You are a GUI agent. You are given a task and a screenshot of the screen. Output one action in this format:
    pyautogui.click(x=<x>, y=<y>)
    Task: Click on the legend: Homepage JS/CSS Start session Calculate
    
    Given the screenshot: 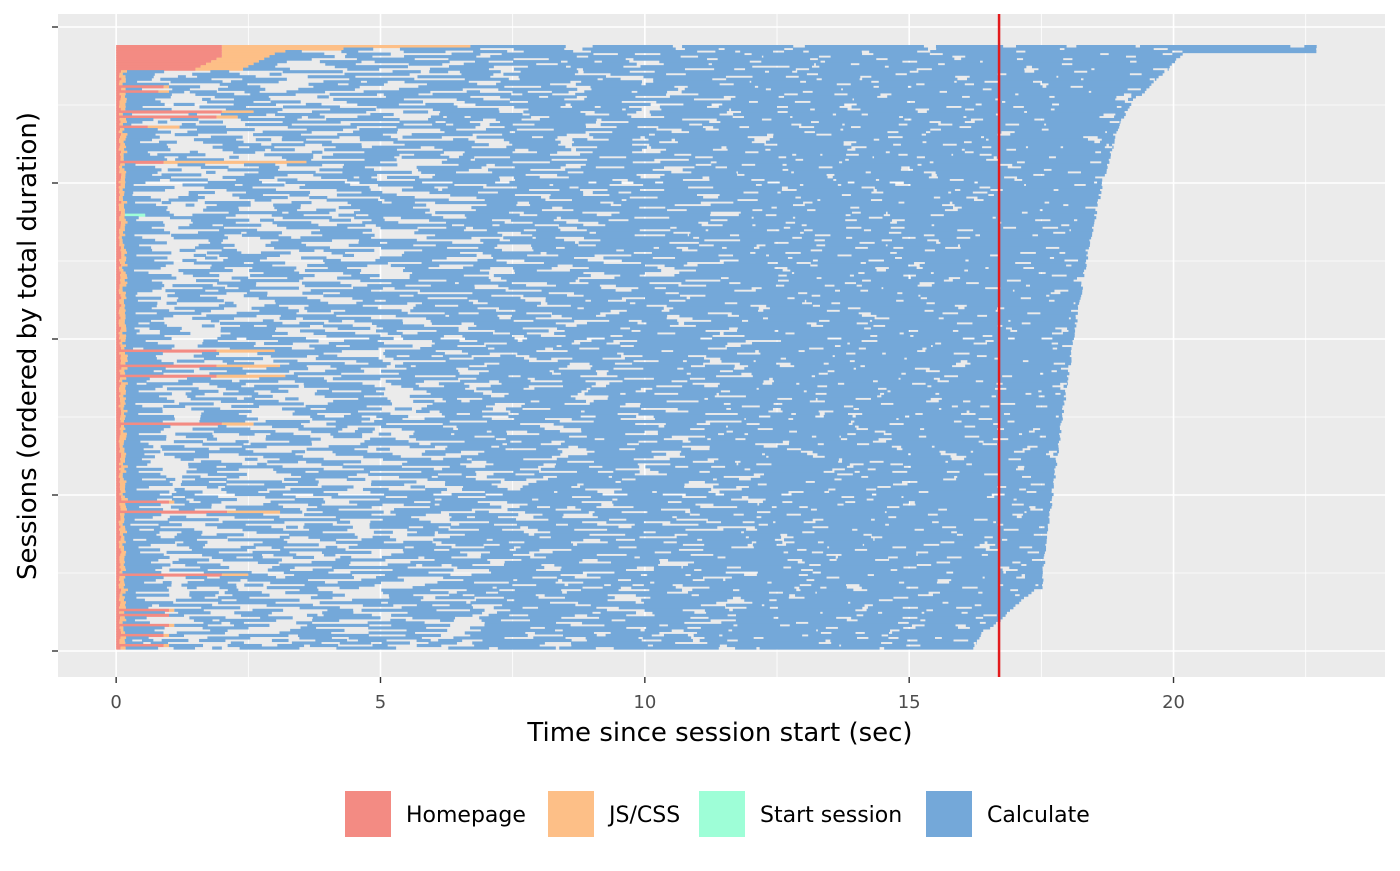 What is the action you would take?
    pyautogui.click(x=717, y=814)
    